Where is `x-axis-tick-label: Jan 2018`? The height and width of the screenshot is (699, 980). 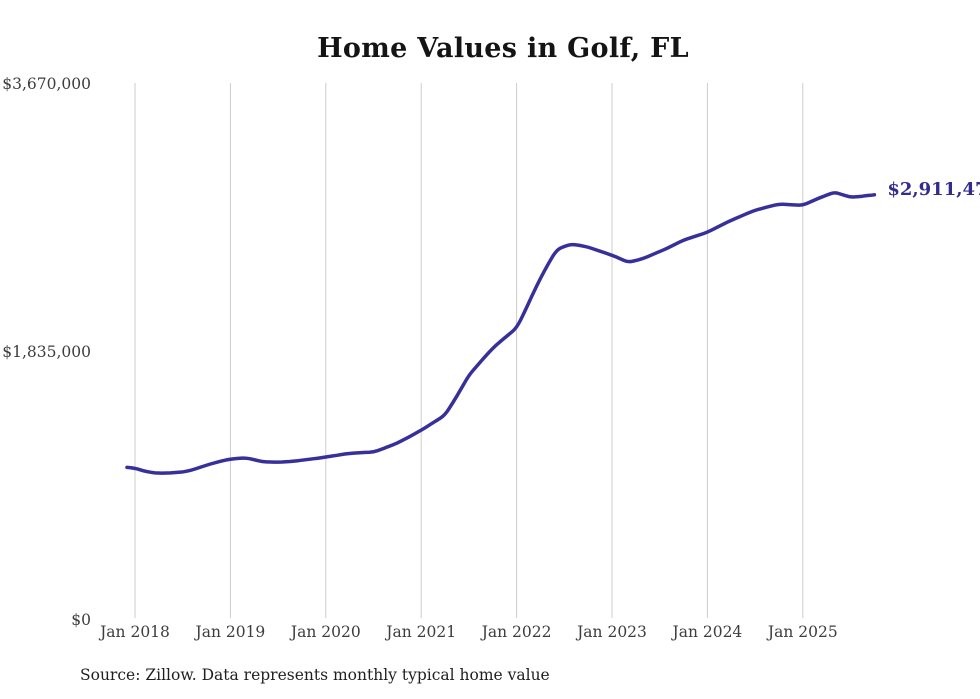 x-axis-tick-label: Jan 2018 is located at coordinates (135, 632).